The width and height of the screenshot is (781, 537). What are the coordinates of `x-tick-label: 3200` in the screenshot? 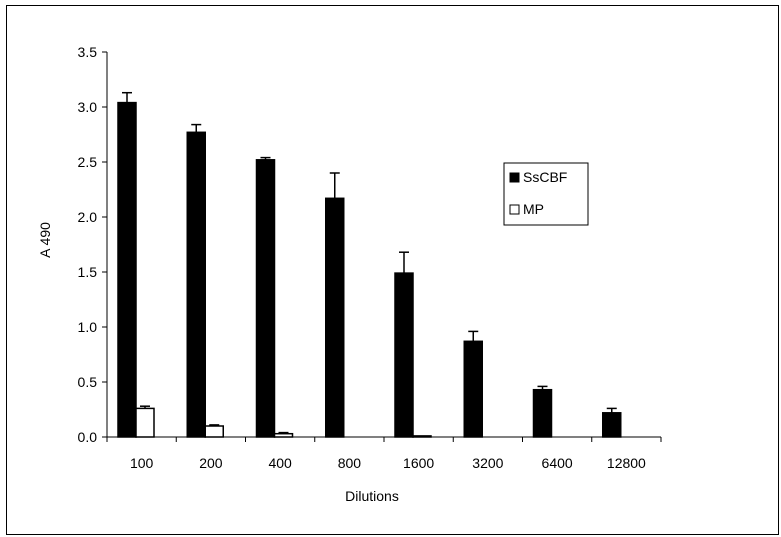 It's located at (487, 463).